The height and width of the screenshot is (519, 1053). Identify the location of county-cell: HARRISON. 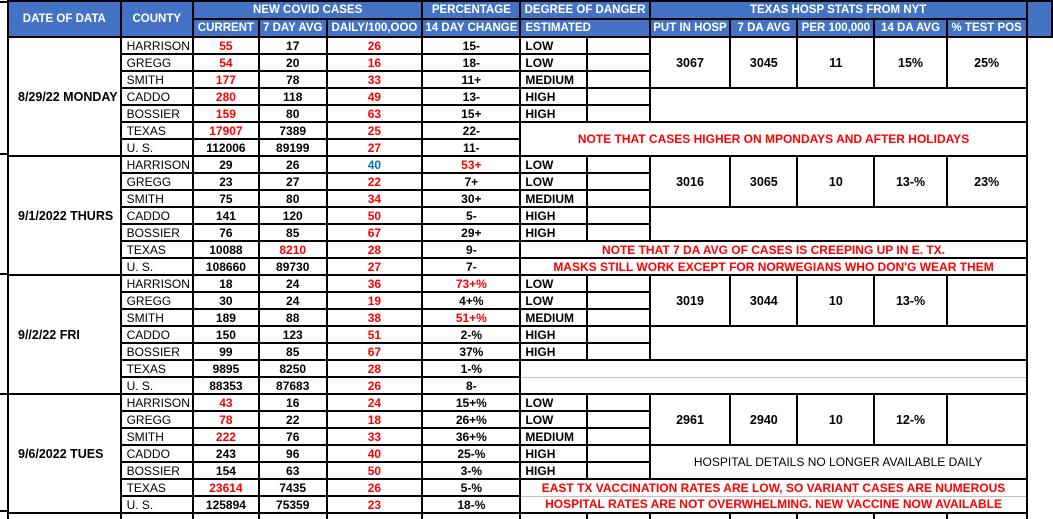
(156, 402).